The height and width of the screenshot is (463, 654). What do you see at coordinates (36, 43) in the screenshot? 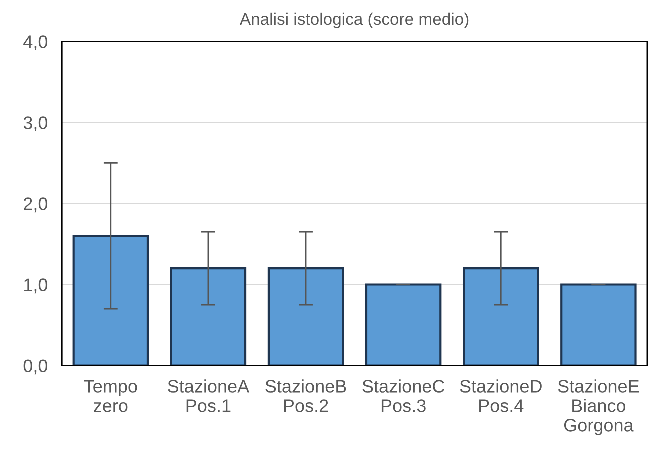
I see `y-tick-label: 4,0` at bounding box center [36, 43].